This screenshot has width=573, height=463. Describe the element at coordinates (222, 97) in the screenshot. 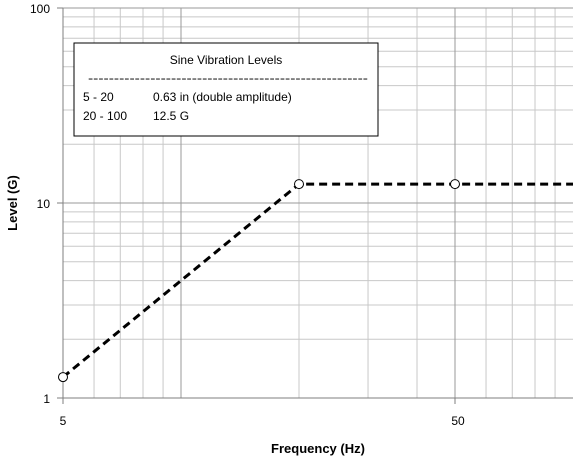

I see `legend-row-1-level: 0.63 in (double amplitude)` at that location.